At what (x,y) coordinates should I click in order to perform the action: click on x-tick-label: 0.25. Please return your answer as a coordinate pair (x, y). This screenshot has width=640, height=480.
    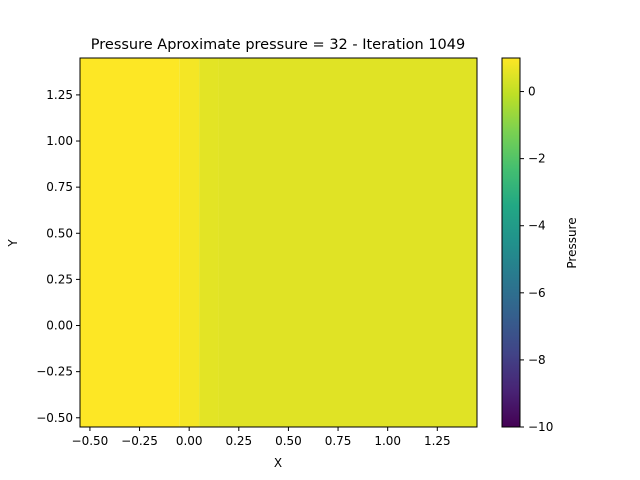
    Looking at the image, I should click on (238, 441).